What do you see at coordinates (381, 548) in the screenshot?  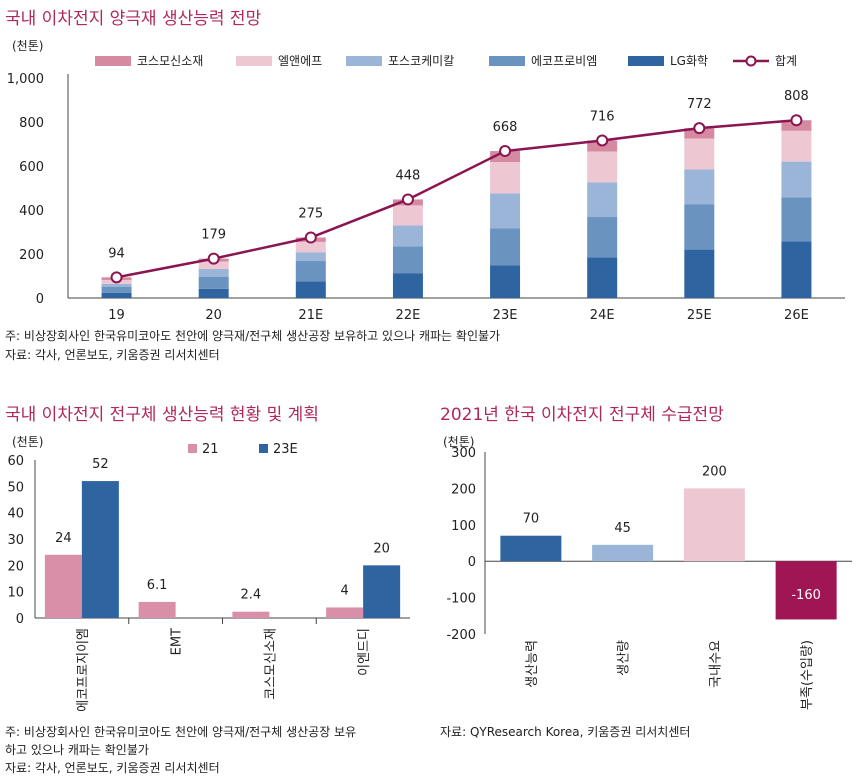 I see `chart2-value-label: 20` at bounding box center [381, 548].